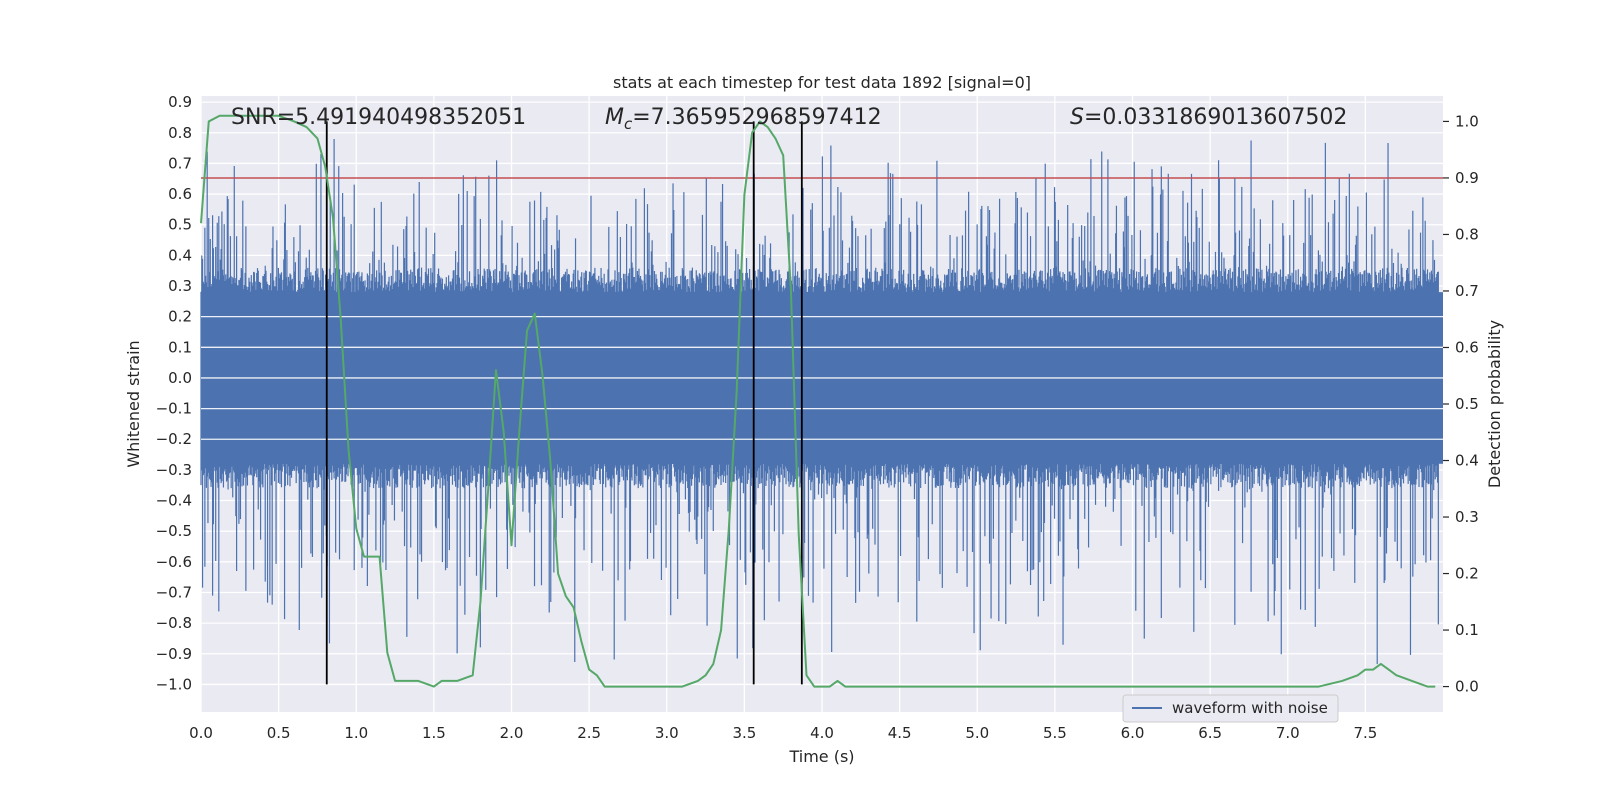  What do you see at coordinates (174, 470) in the screenshot?
I see `y-tick-label: −0.3` at bounding box center [174, 470].